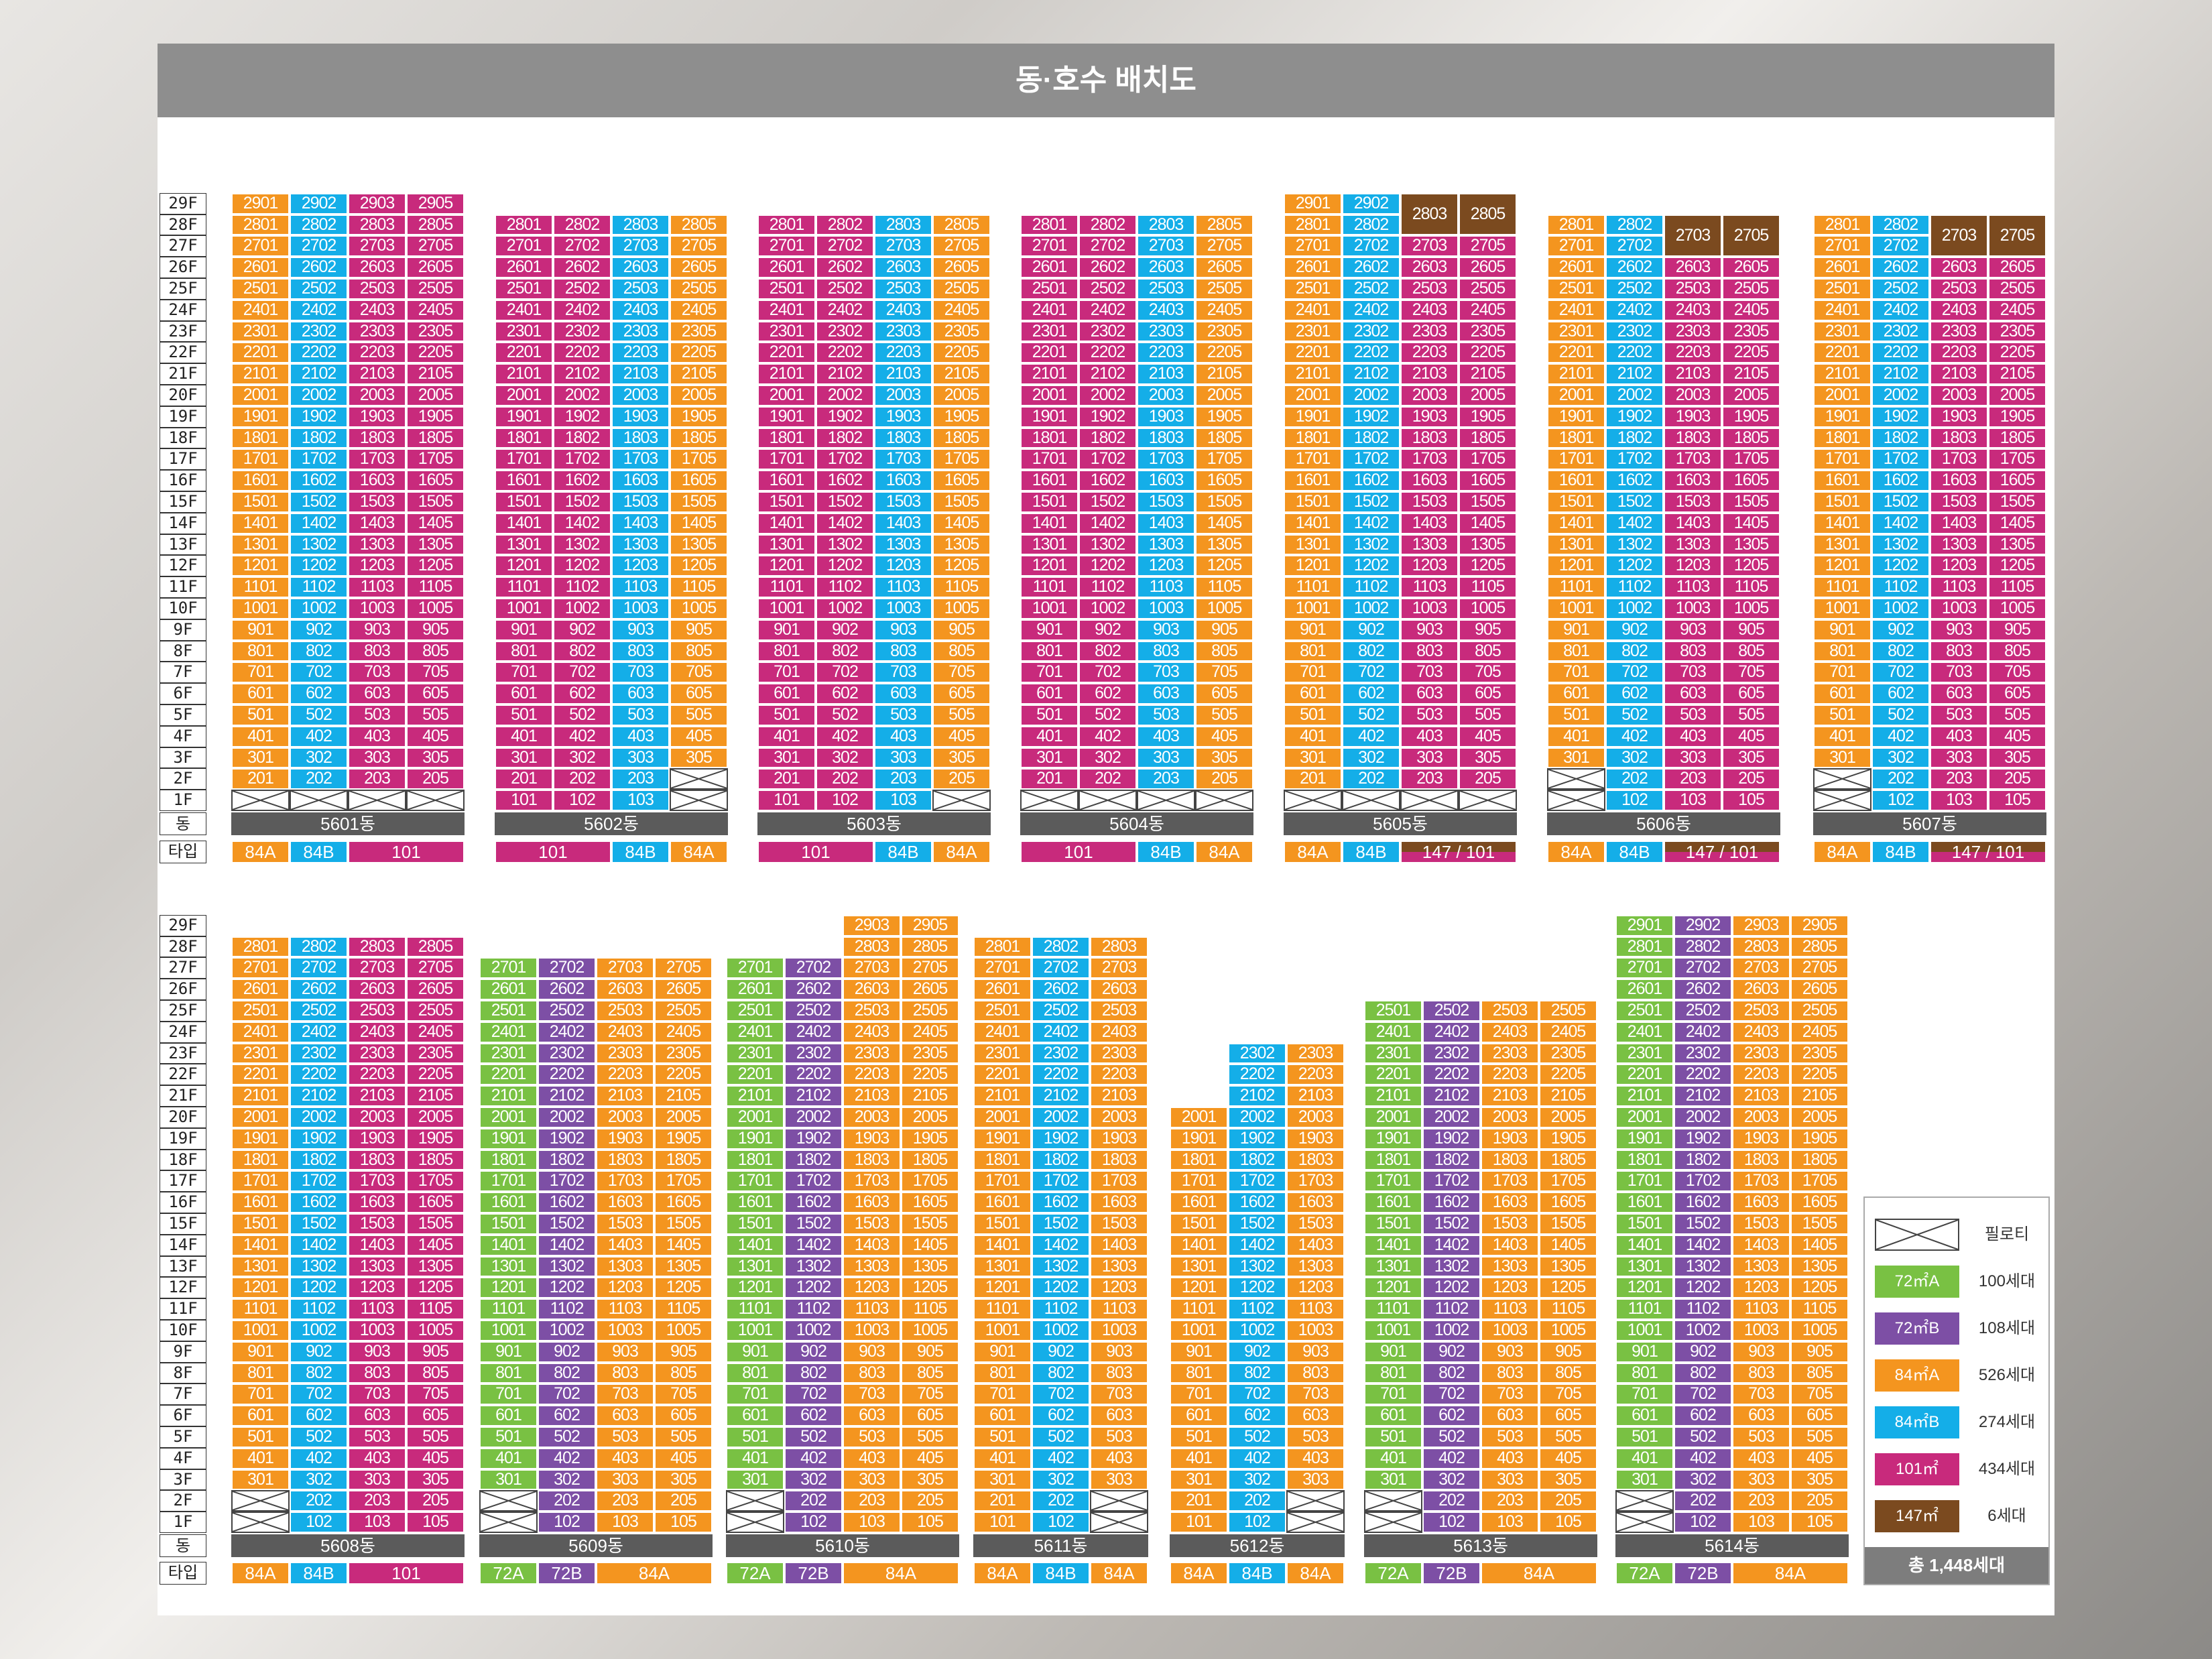 The width and height of the screenshot is (2212, 1659). What do you see at coordinates (845, 502) in the screenshot?
I see `unit-cell: 1502` at bounding box center [845, 502].